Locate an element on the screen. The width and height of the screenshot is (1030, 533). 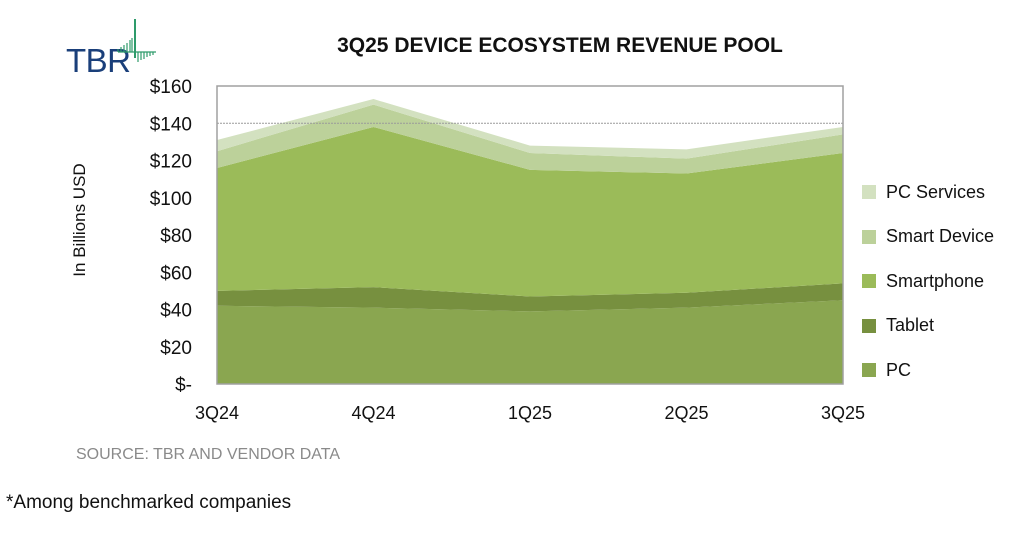
legend-item: PC Services is located at coordinates (928, 192).